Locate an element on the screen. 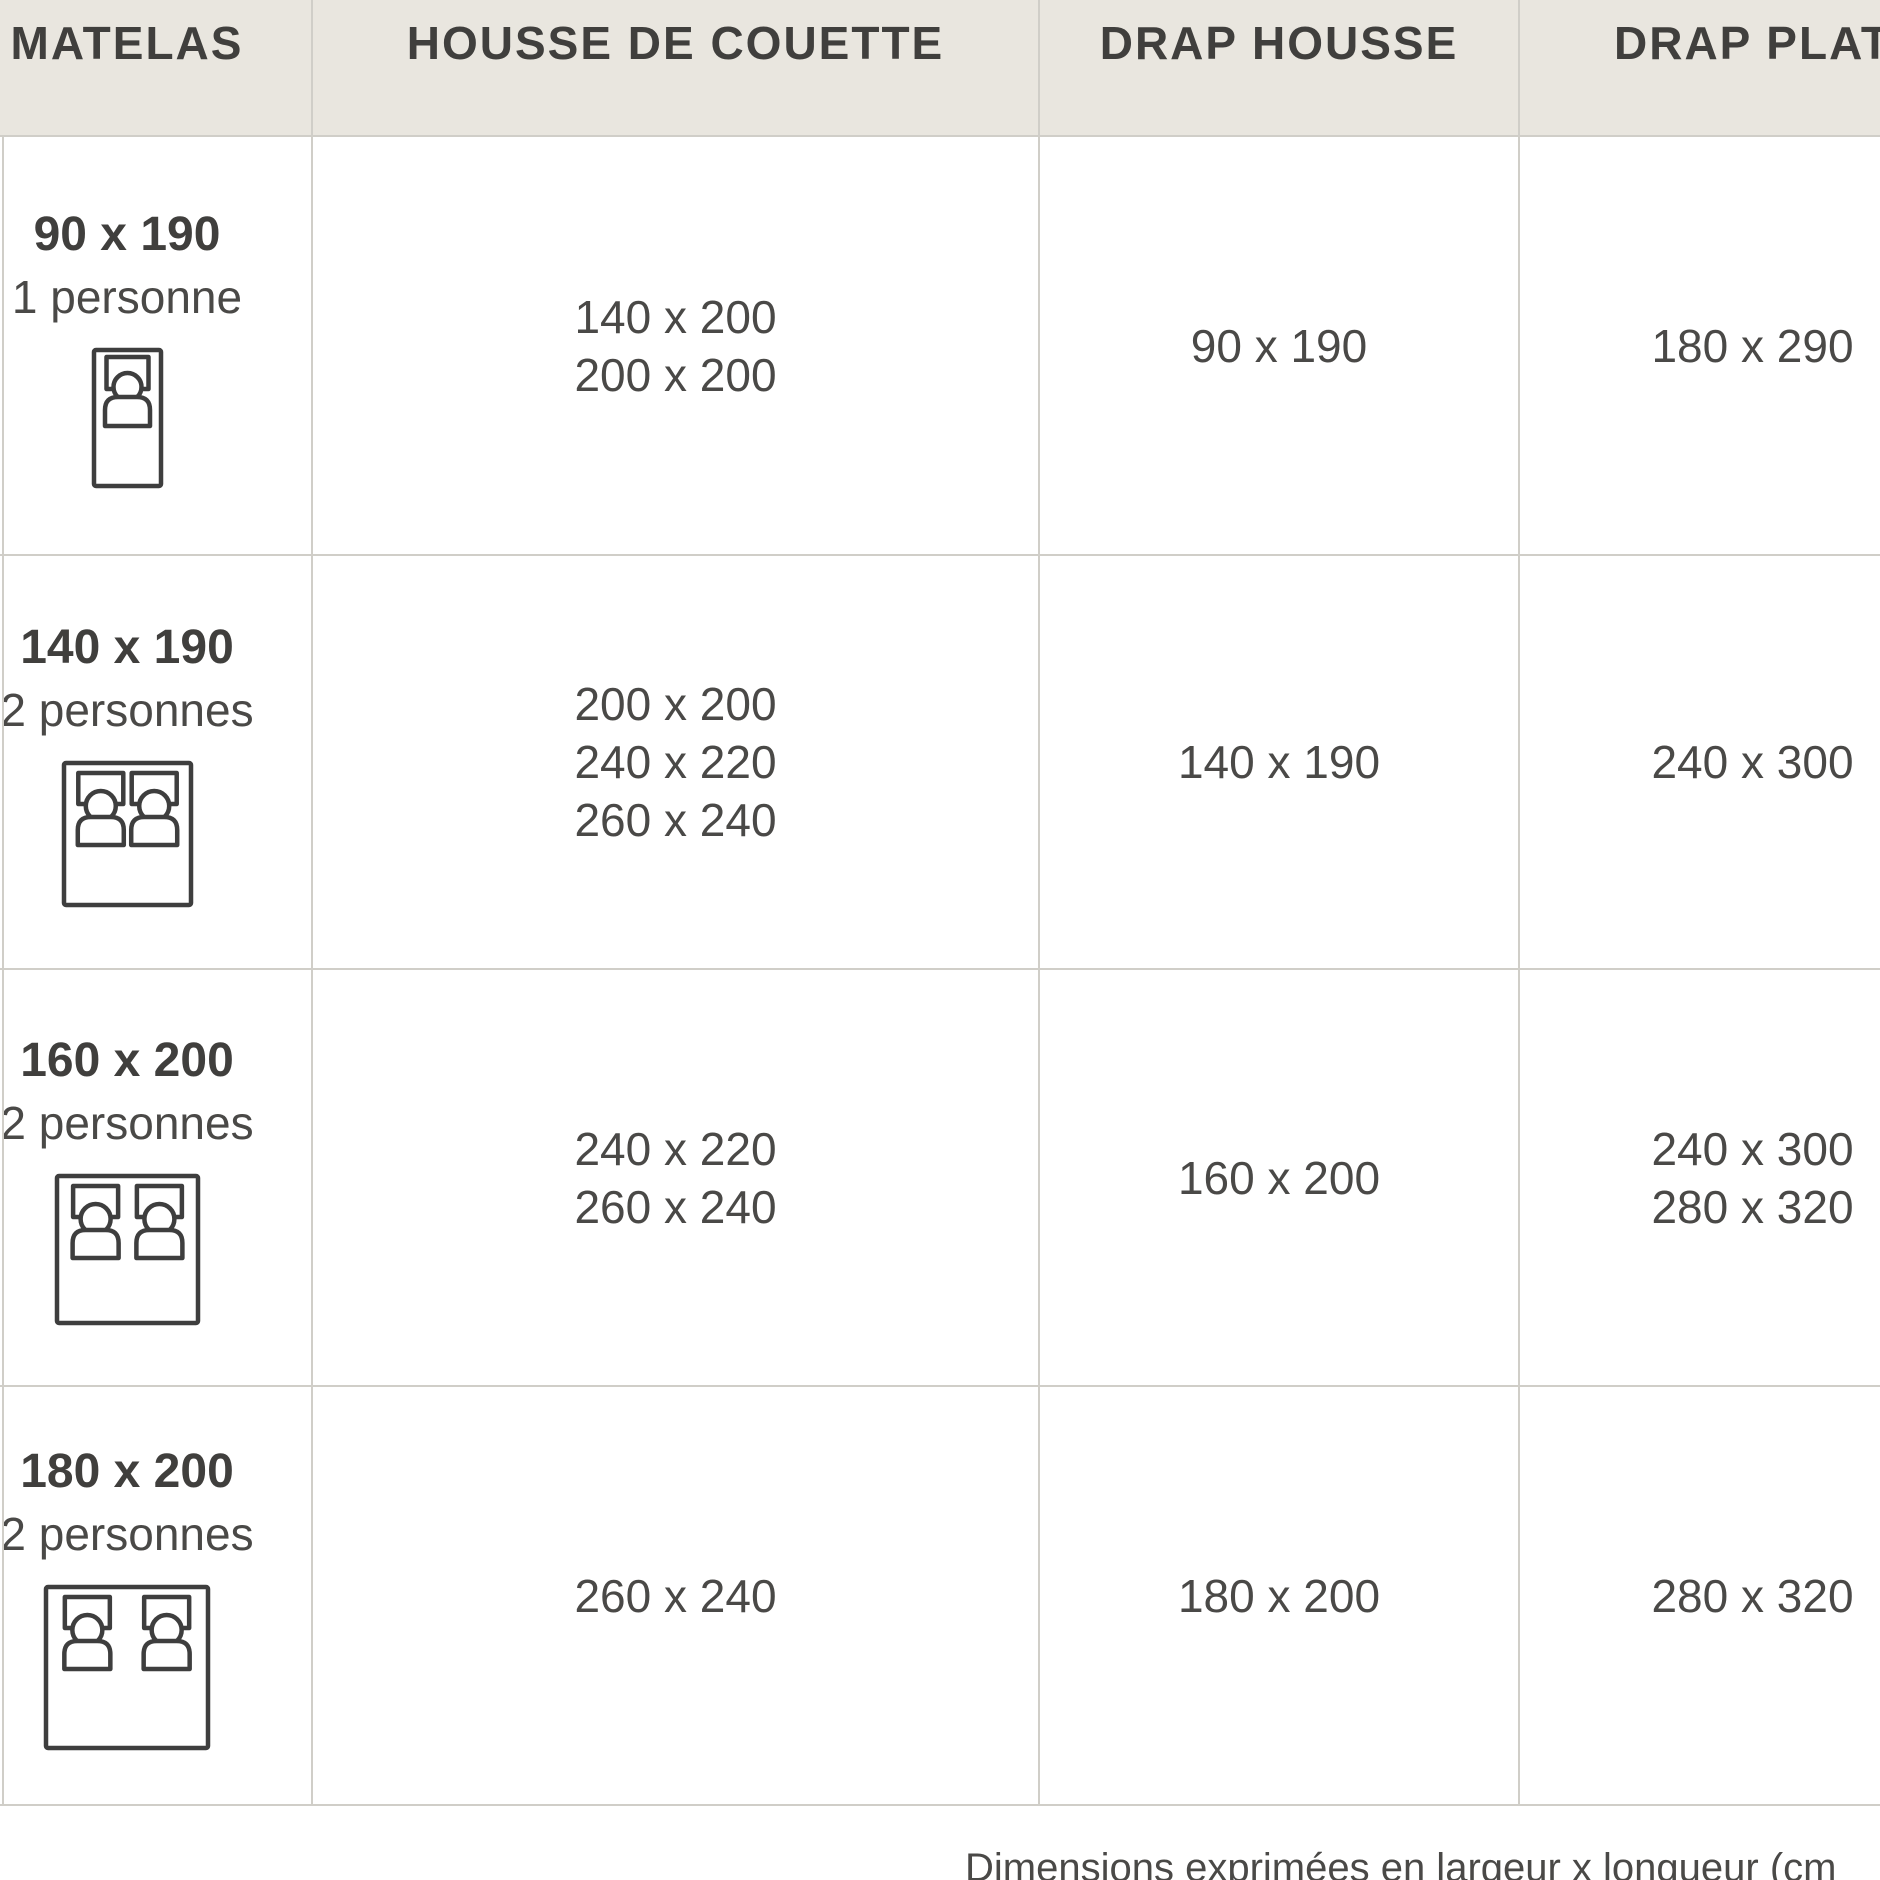 The height and width of the screenshot is (1880, 1880). drap-plat-cell: 240 x 300 is located at coordinates (1700, 762).